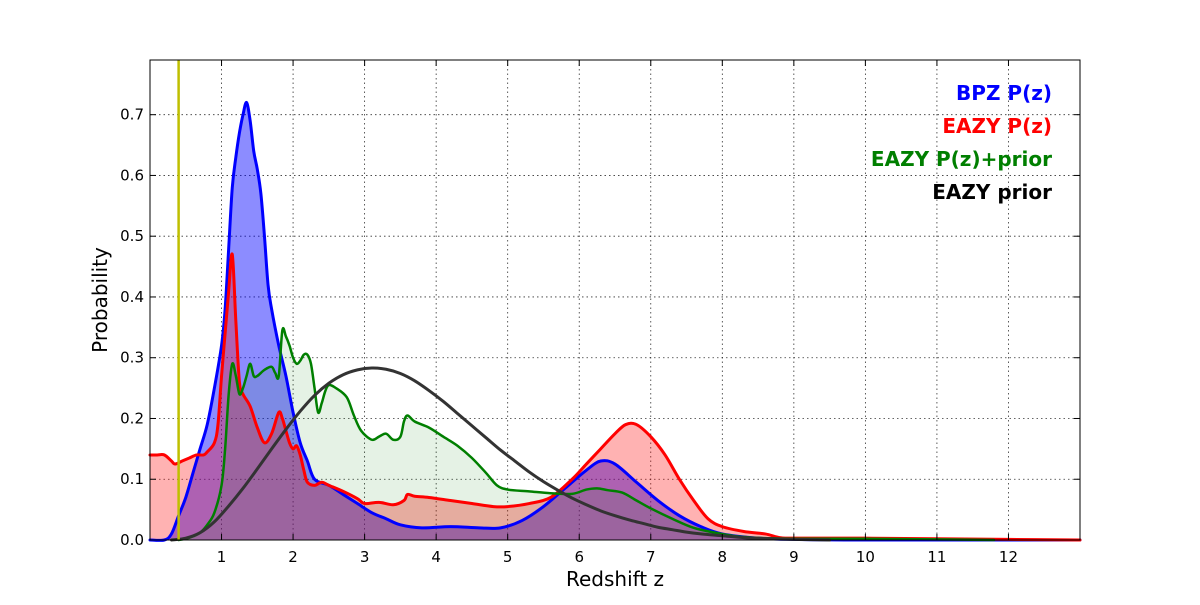 The height and width of the screenshot is (605, 1200). I want to click on x-tick-label: 5, so click(508, 557).